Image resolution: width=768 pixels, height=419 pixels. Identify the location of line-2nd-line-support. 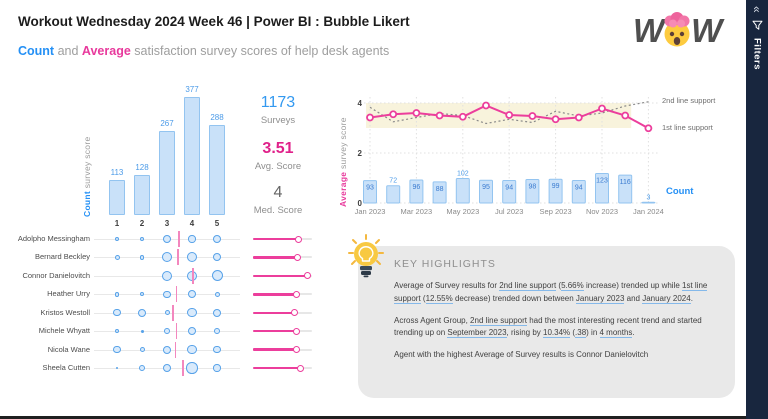
(509, 113).